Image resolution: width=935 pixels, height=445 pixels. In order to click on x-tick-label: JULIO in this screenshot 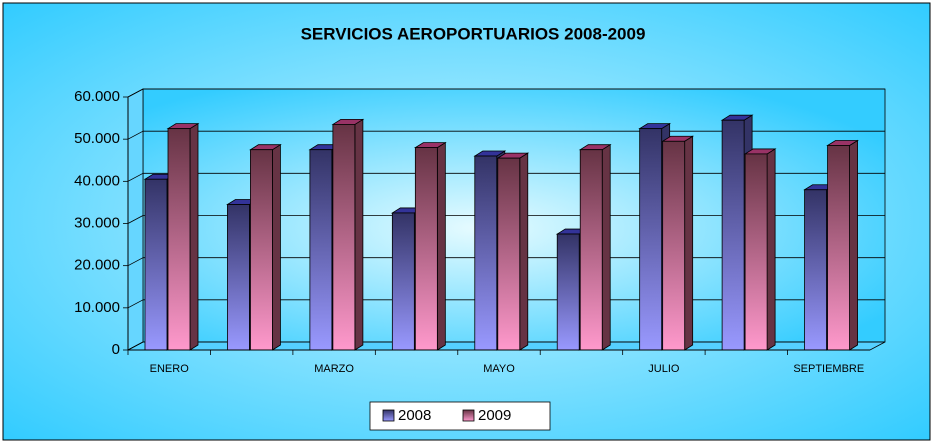, I will do `click(664, 369)`.